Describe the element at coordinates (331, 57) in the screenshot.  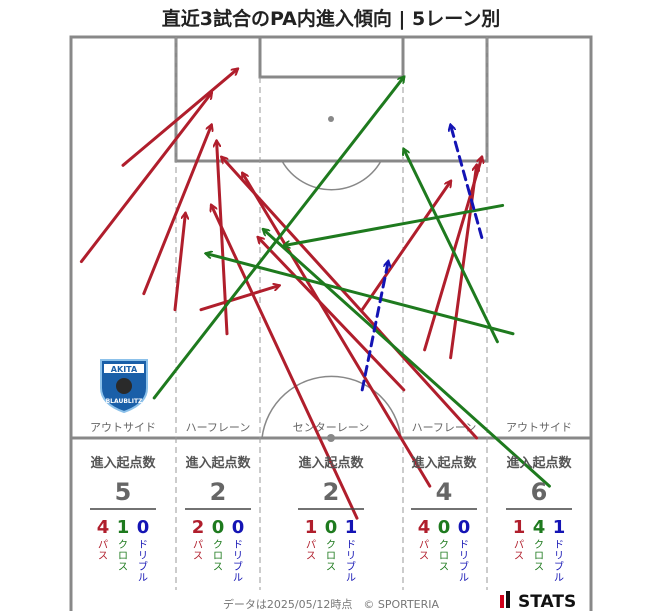
I see `goal-area` at that location.